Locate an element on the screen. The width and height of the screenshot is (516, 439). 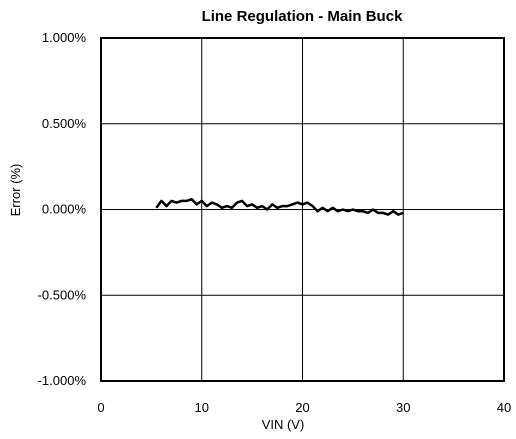
x-tick-label: 10 is located at coordinates (202, 407).